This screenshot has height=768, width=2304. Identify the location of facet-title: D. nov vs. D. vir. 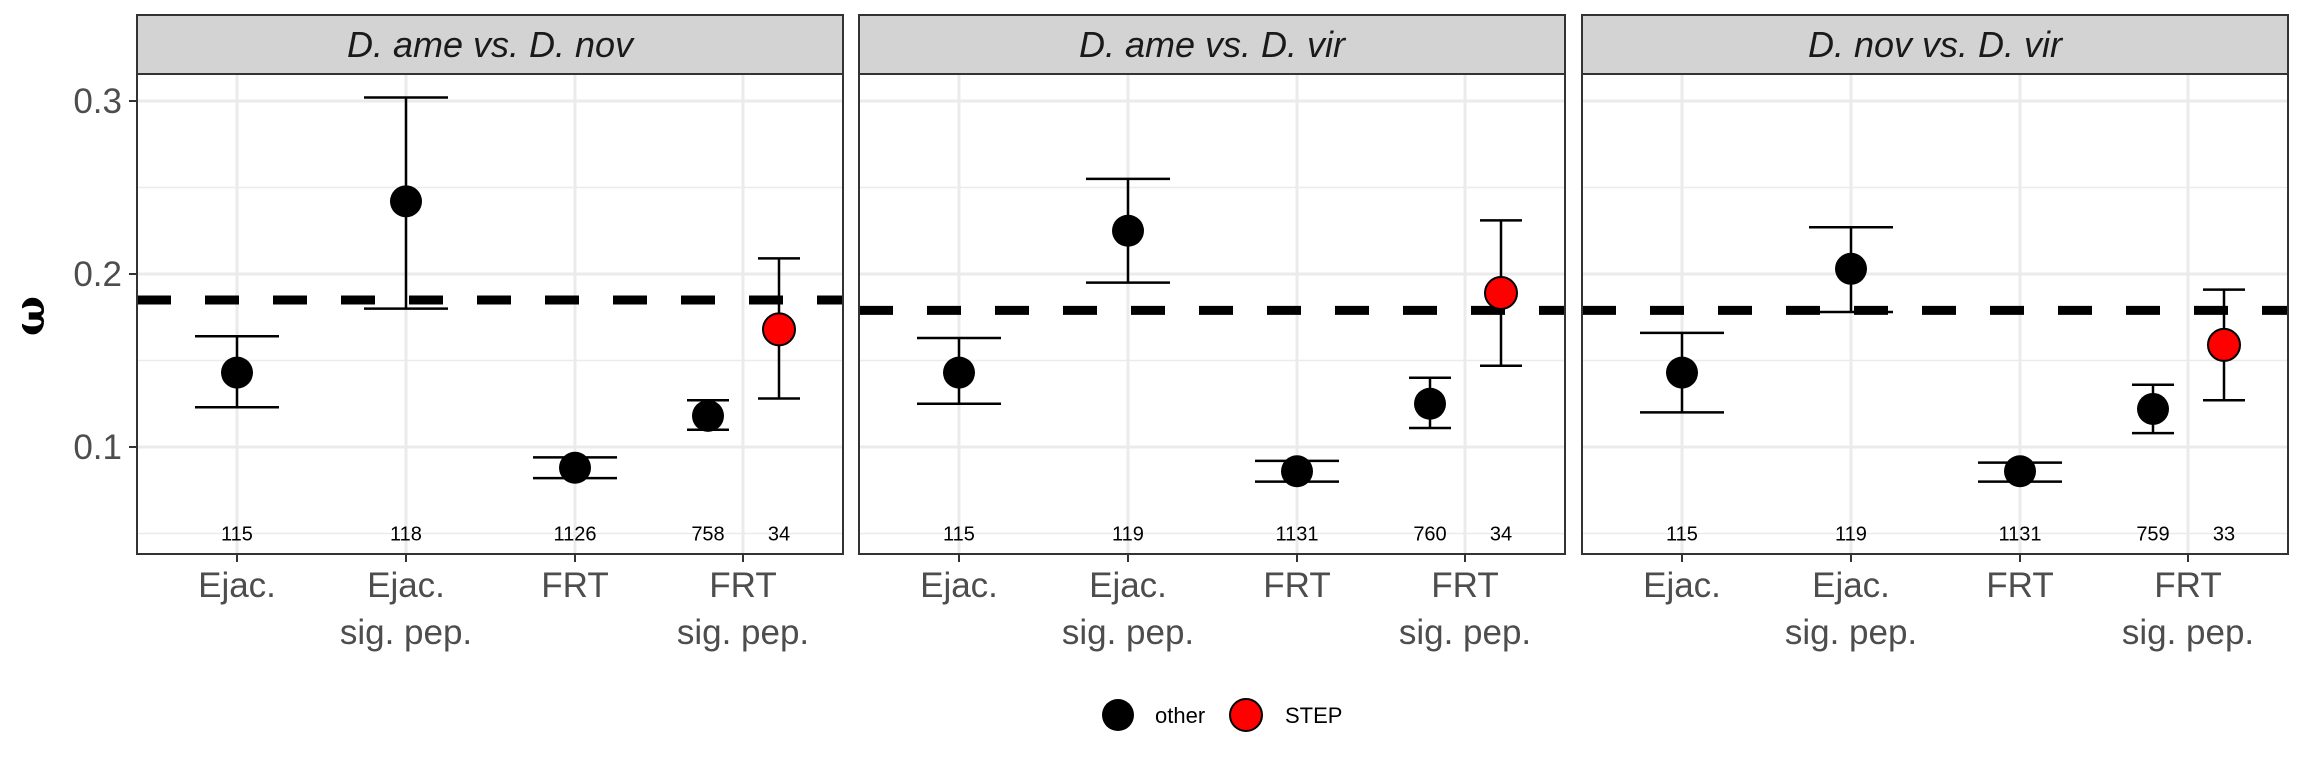
(1936, 44).